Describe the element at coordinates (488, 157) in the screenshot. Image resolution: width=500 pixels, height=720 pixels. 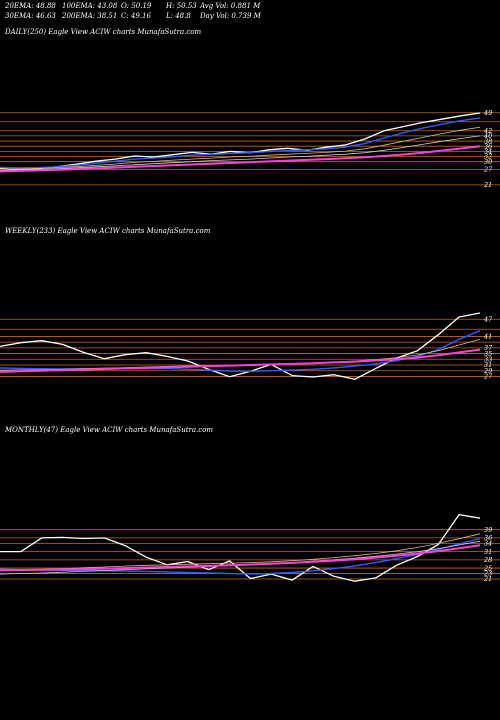
I see `y-tick-label: 32` at that location.